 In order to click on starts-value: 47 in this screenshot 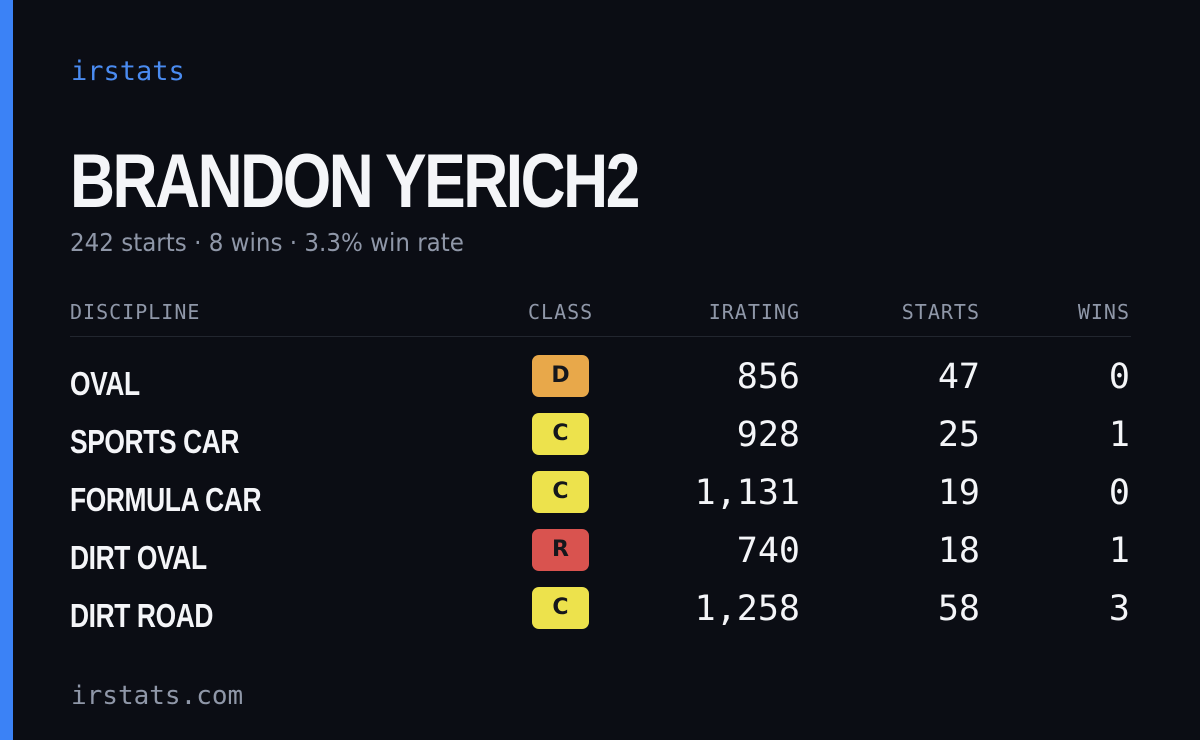, I will do `click(958, 377)`.